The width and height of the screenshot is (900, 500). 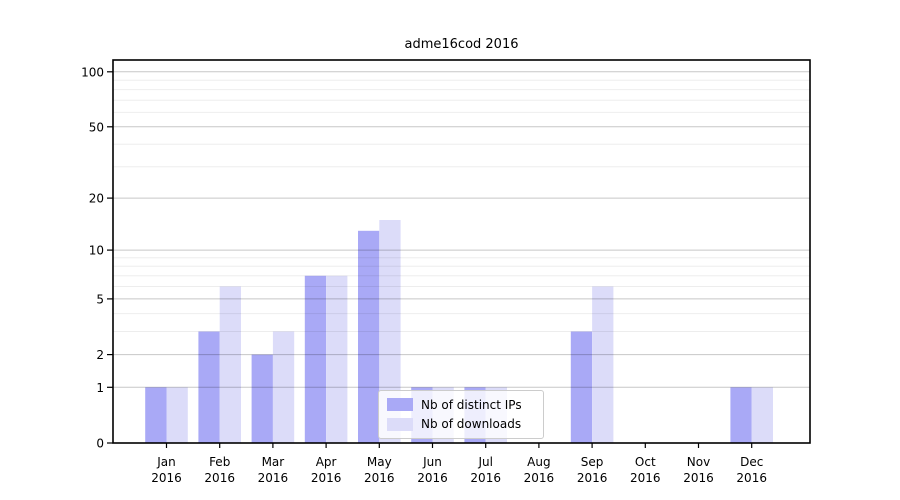 I want to click on x-tick-label-month-aug-2016: Aug, so click(x=538, y=462).